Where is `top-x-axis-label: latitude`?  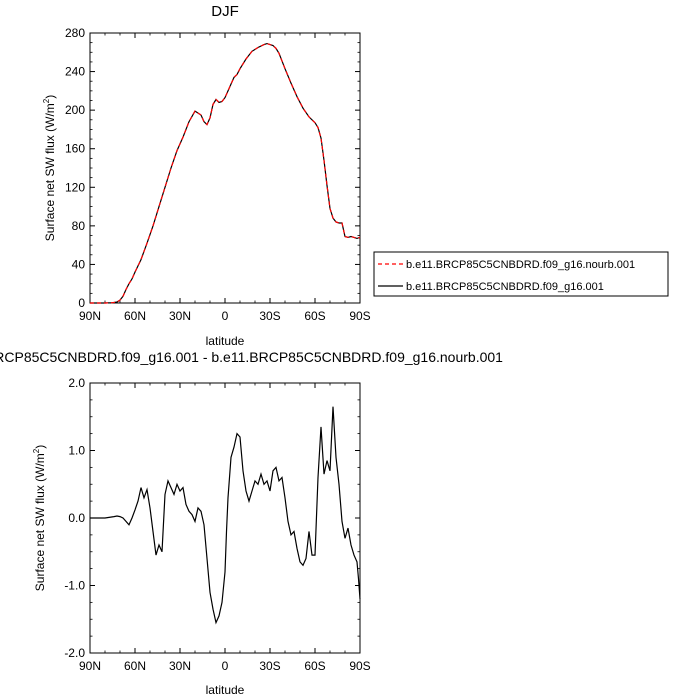 top-x-axis-label: latitude is located at coordinates (225, 341).